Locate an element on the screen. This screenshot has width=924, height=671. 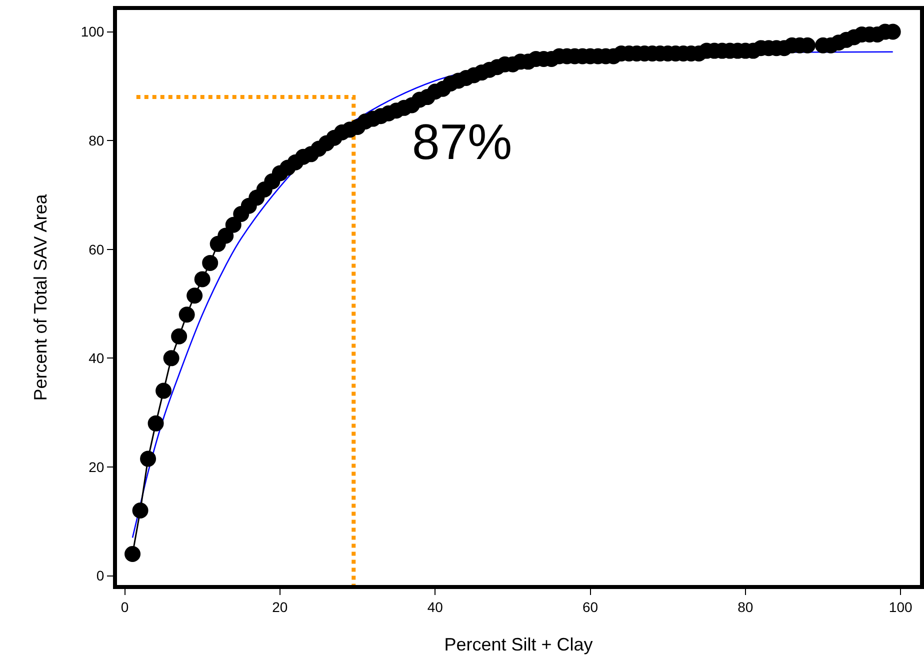
y-tick-label: 40 is located at coordinates (96, 358).